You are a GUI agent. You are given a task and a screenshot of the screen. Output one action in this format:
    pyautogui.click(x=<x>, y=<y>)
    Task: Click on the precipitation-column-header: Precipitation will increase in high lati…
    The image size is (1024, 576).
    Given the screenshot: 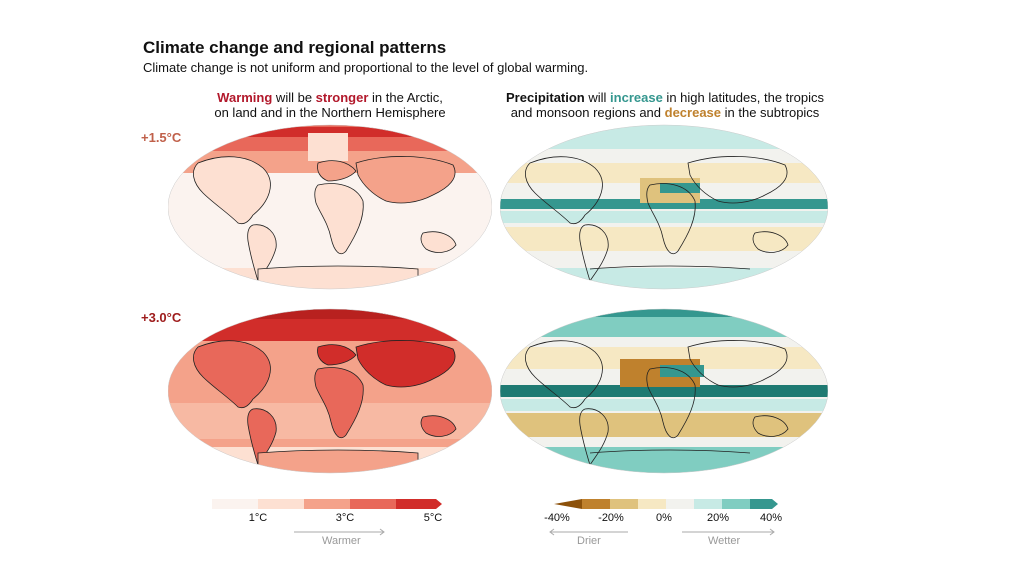 What is the action you would take?
    pyautogui.click(x=665, y=105)
    